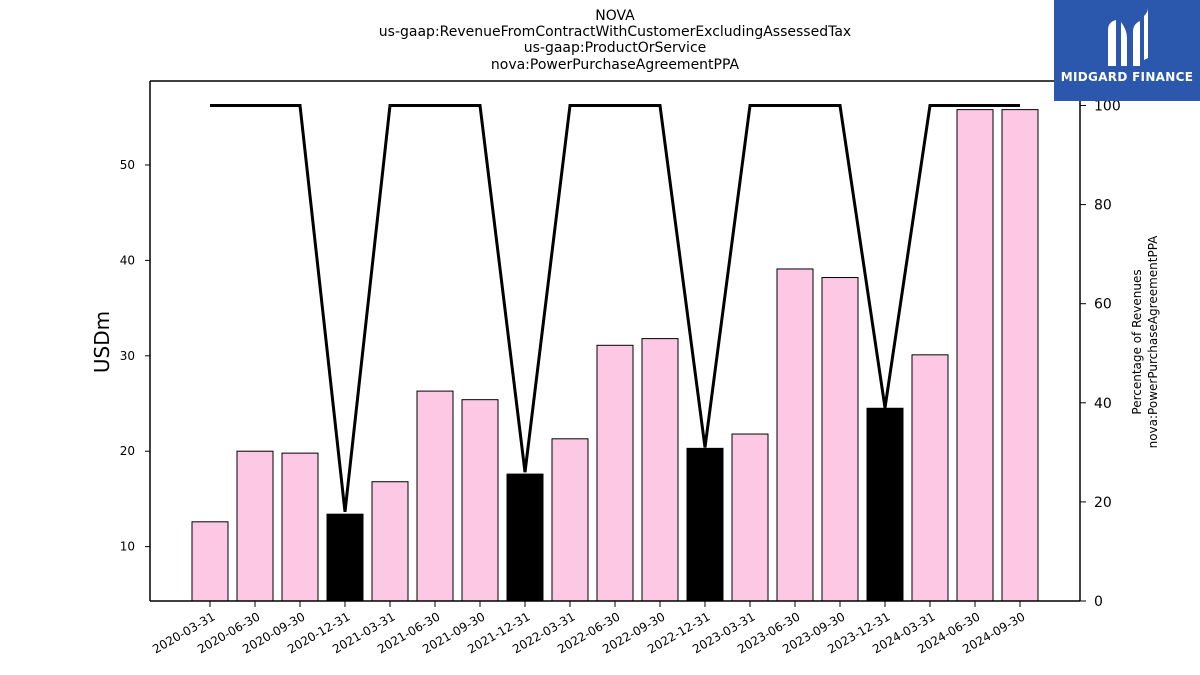  What do you see at coordinates (615, 16) in the screenshot?
I see `title-line-1: NOVA` at bounding box center [615, 16].